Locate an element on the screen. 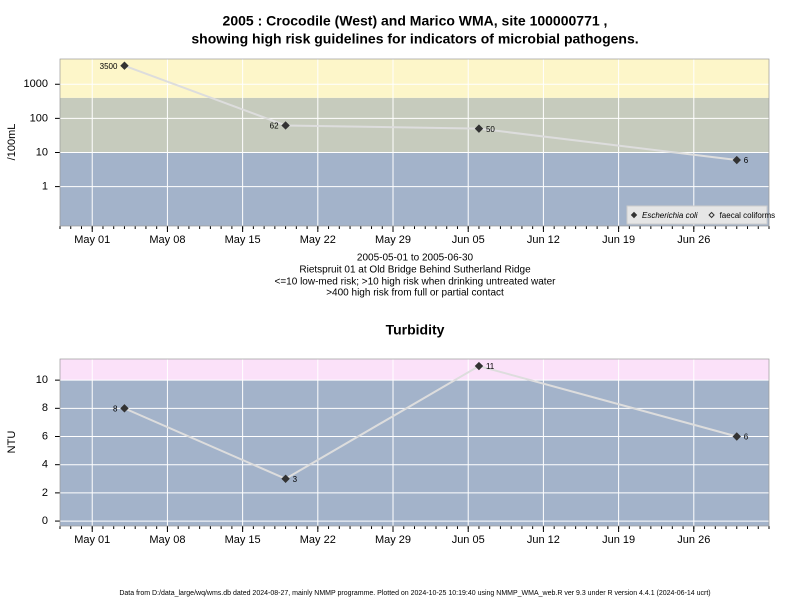  y-tick-label: 6 is located at coordinates (45, 436).